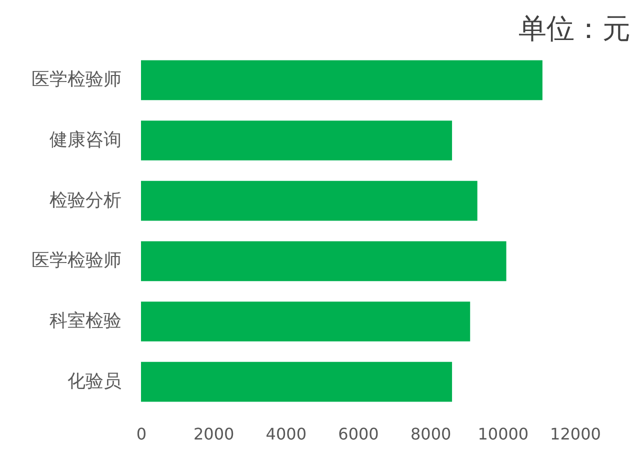 The image size is (640, 462). I want to click on y-tick-label: 科室检验, so click(86, 321).